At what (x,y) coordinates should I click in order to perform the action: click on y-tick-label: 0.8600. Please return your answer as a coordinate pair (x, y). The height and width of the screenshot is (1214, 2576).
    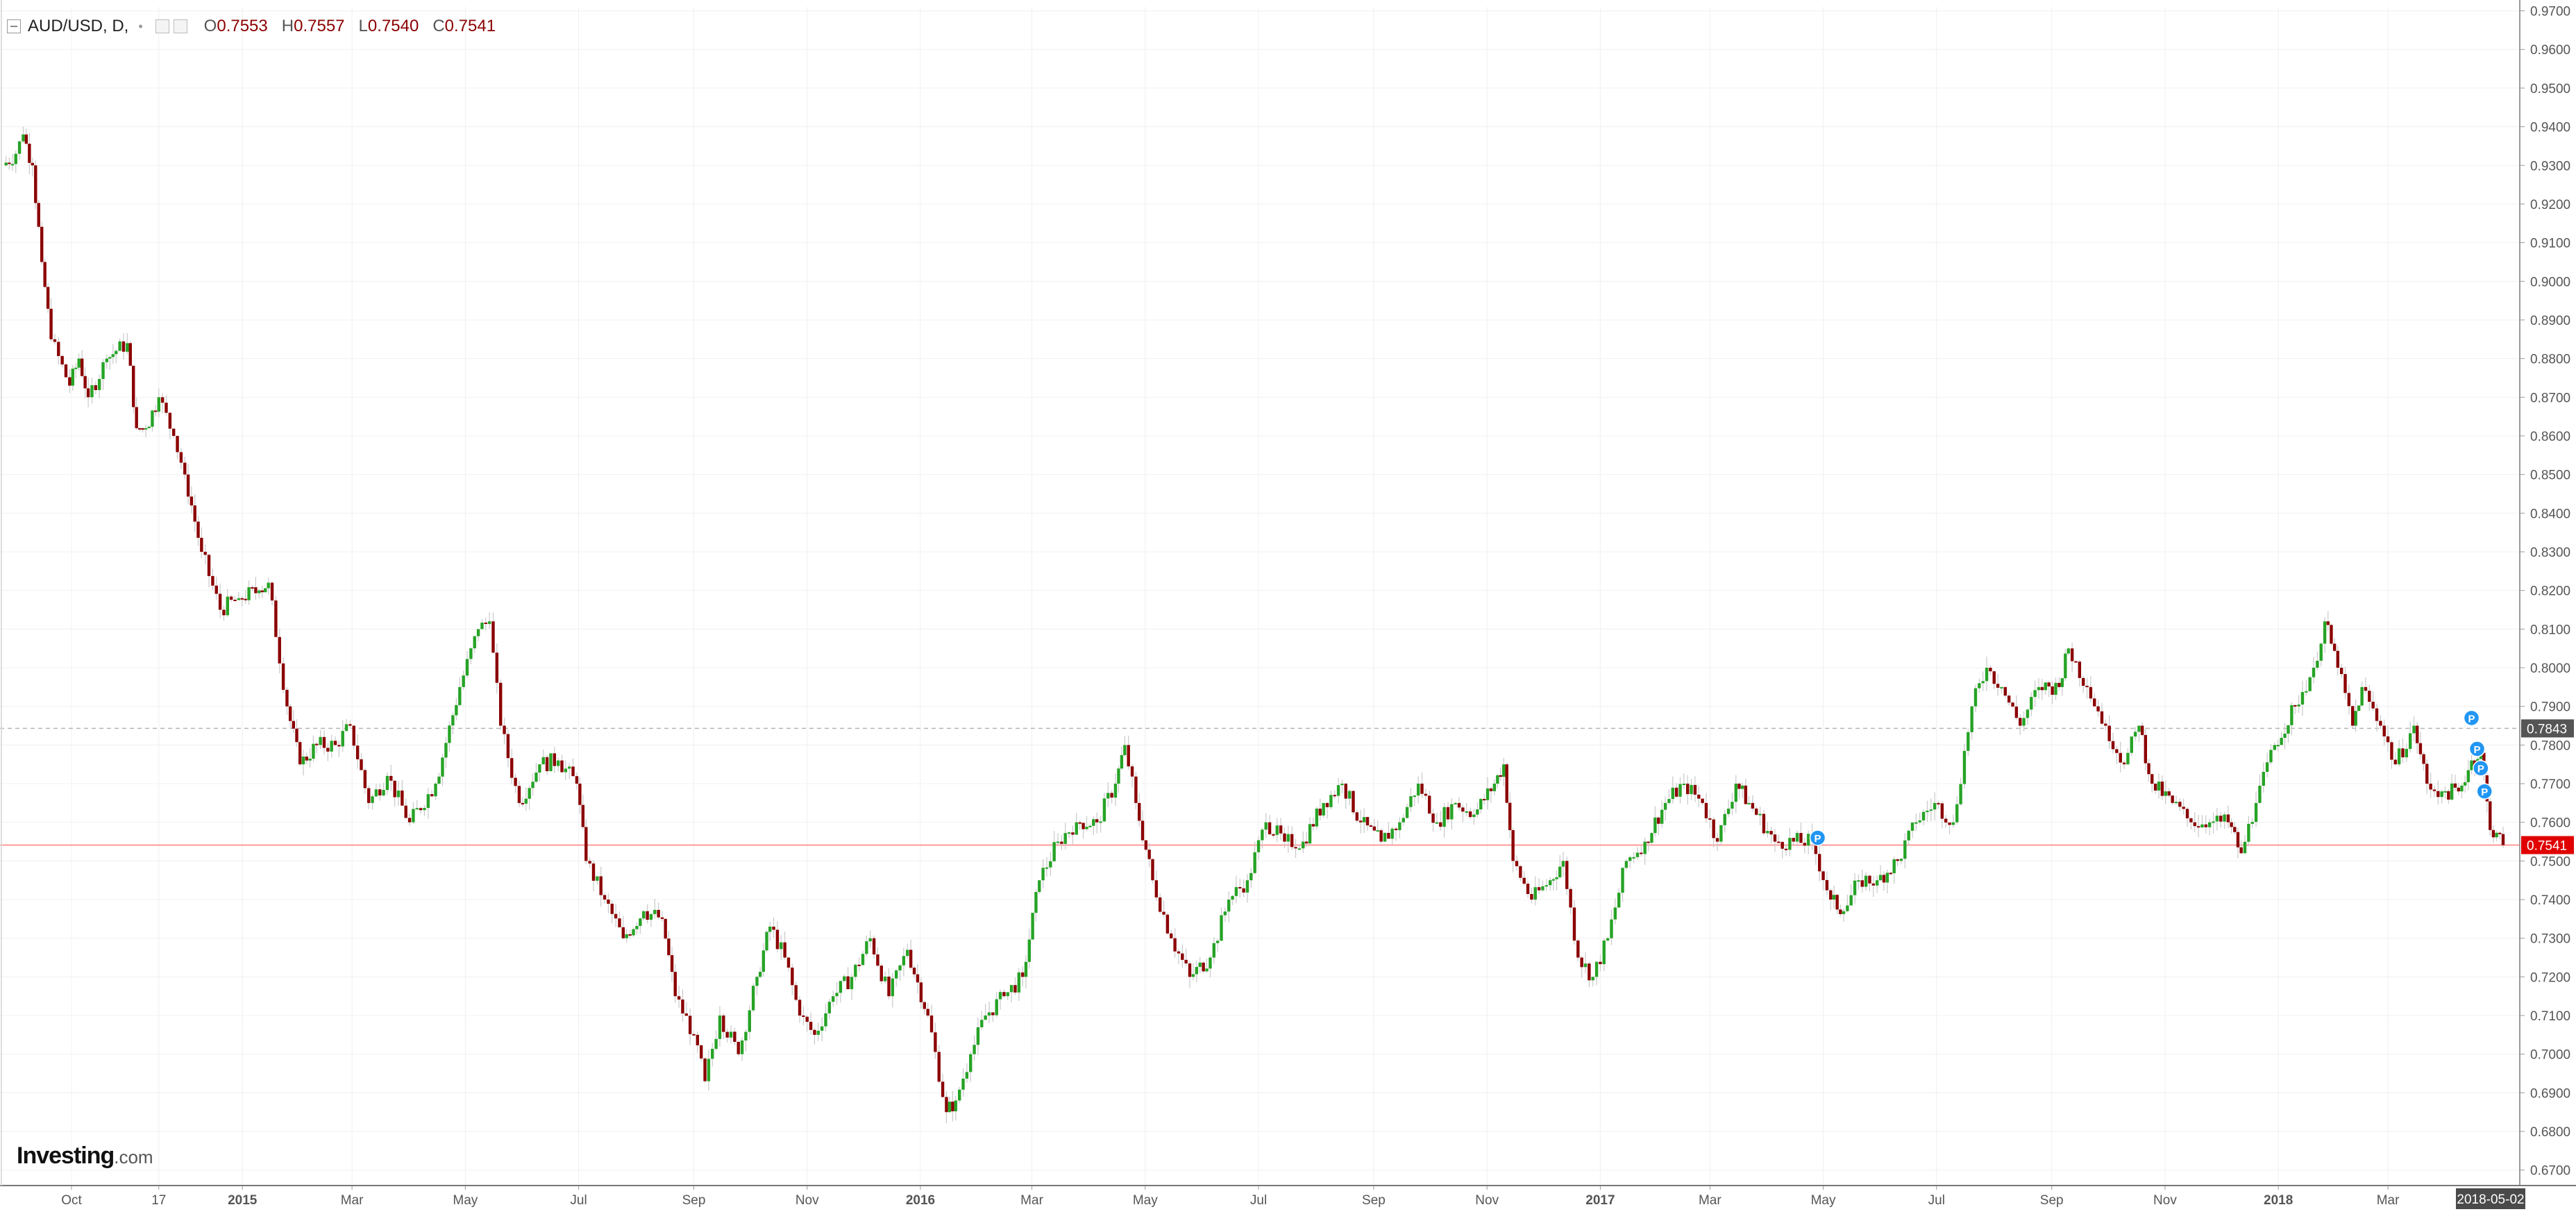
    Looking at the image, I should click on (2550, 437).